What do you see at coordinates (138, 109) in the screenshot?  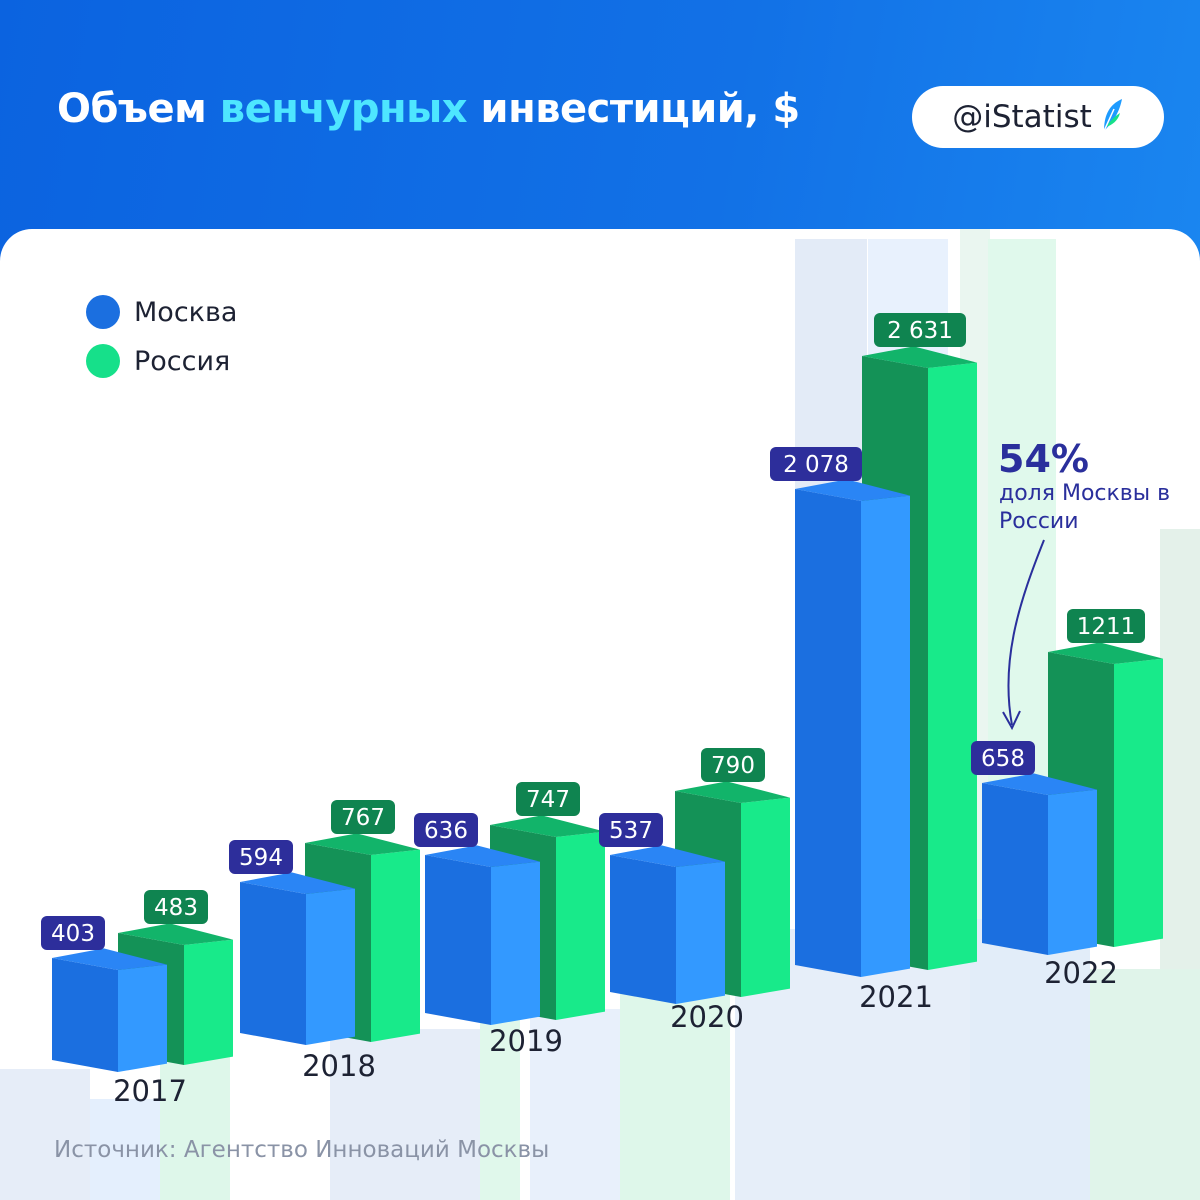 I see `title-part-1: Объем` at bounding box center [138, 109].